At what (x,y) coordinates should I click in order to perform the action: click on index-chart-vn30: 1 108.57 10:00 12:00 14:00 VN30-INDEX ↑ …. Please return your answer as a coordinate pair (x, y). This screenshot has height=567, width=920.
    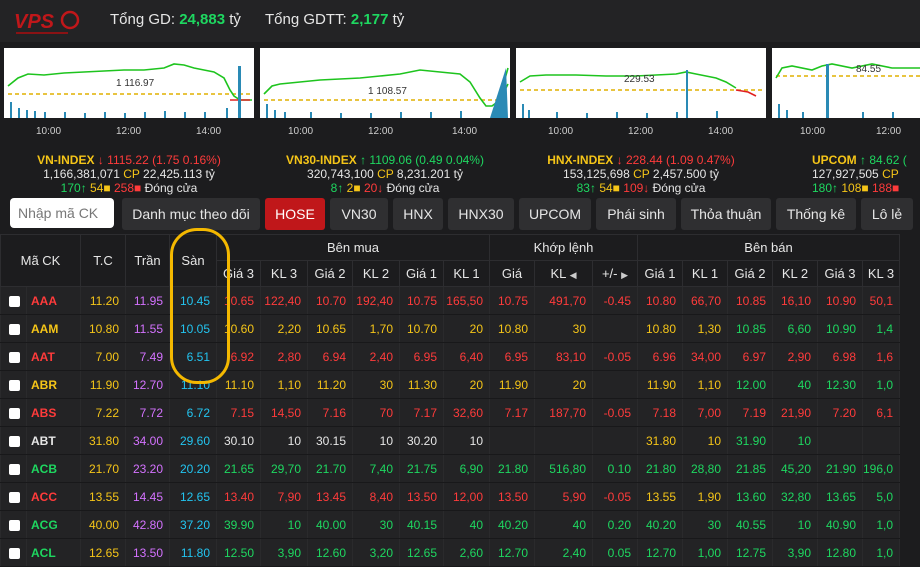
    Looking at the image, I should click on (385, 121).